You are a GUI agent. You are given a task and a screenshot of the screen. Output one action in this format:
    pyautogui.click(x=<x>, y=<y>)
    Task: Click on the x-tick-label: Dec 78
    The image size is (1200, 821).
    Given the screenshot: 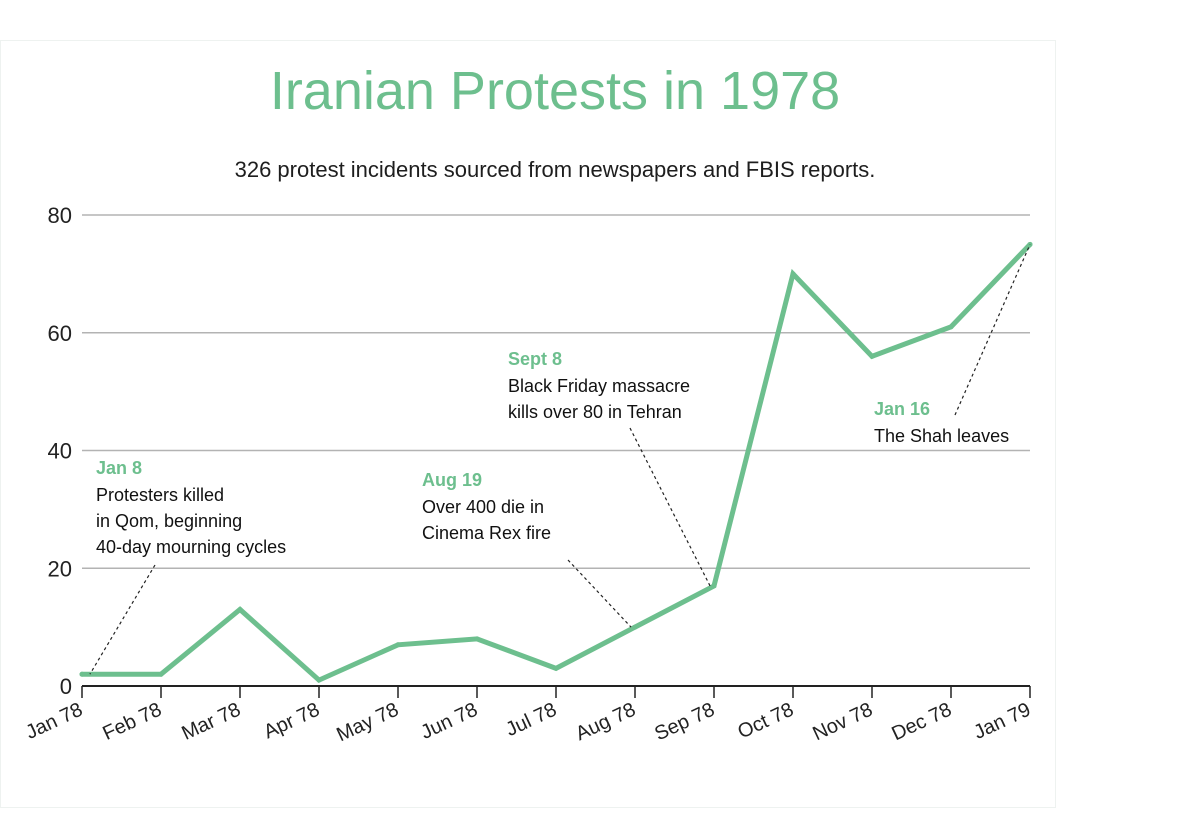 What is the action you would take?
    pyautogui.click(x=921, y=722)
    